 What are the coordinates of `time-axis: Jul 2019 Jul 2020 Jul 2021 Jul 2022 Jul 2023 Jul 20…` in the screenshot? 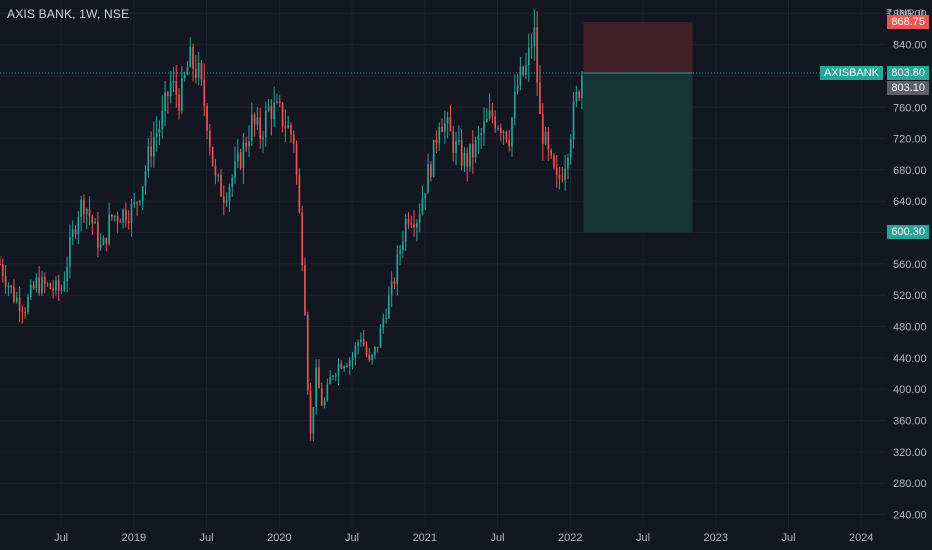 It's located at (463, 538).